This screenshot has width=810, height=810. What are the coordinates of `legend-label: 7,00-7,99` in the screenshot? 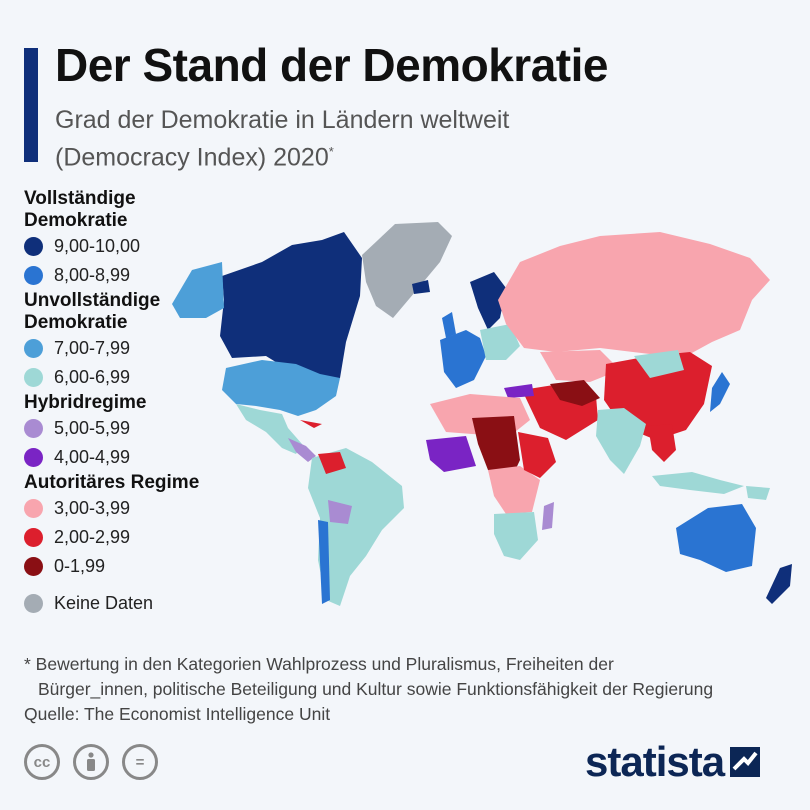 It's located at (92, 348).